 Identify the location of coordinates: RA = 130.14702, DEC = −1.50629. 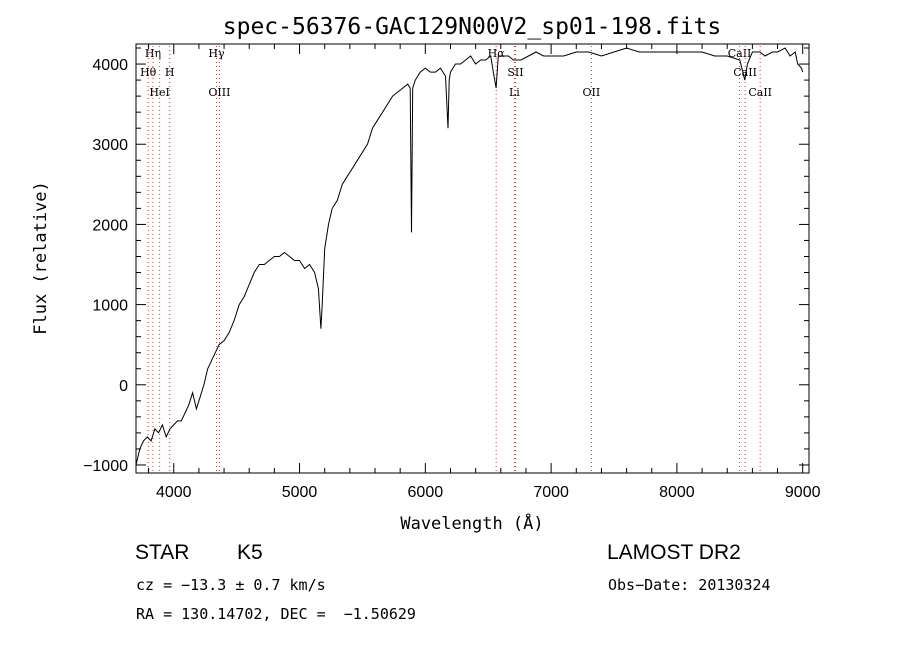
(276, 614).